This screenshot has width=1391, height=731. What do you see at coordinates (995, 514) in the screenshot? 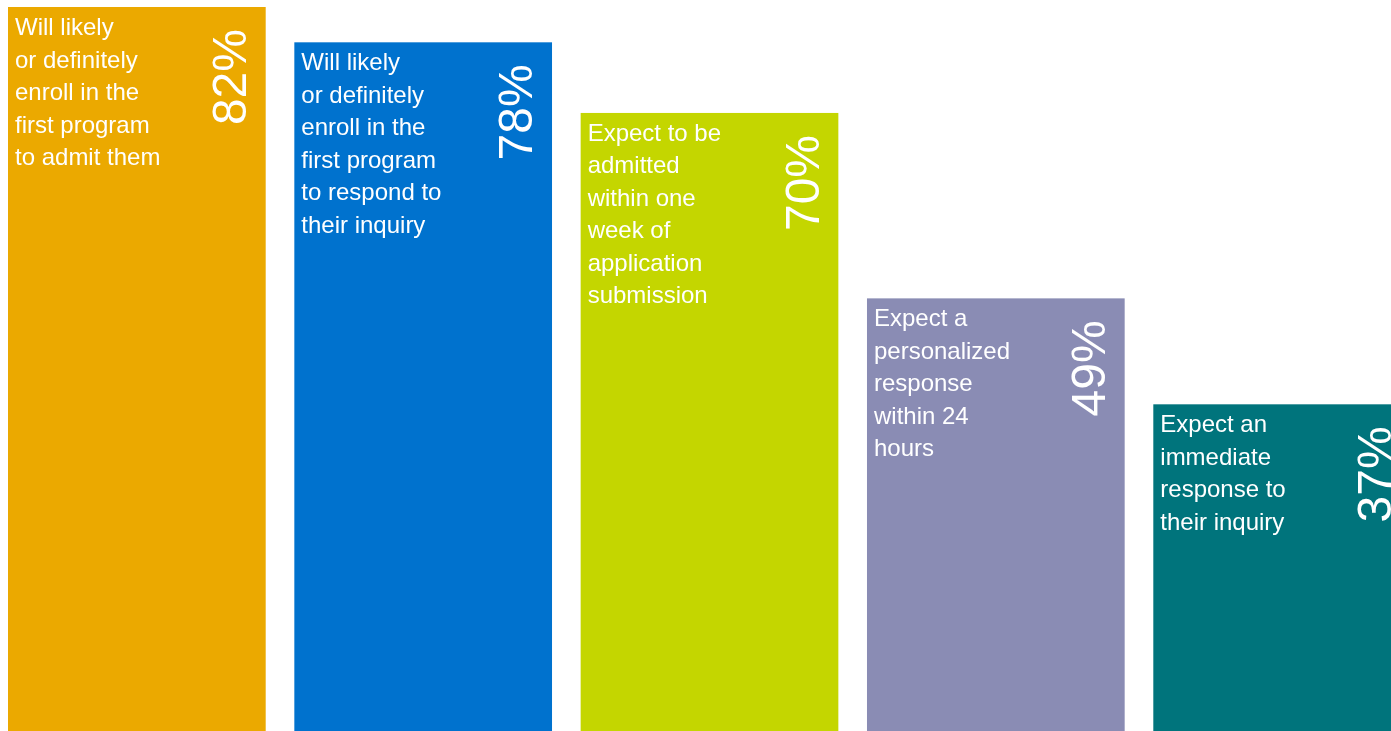
I see `bar` at bounding box center [995, 514].